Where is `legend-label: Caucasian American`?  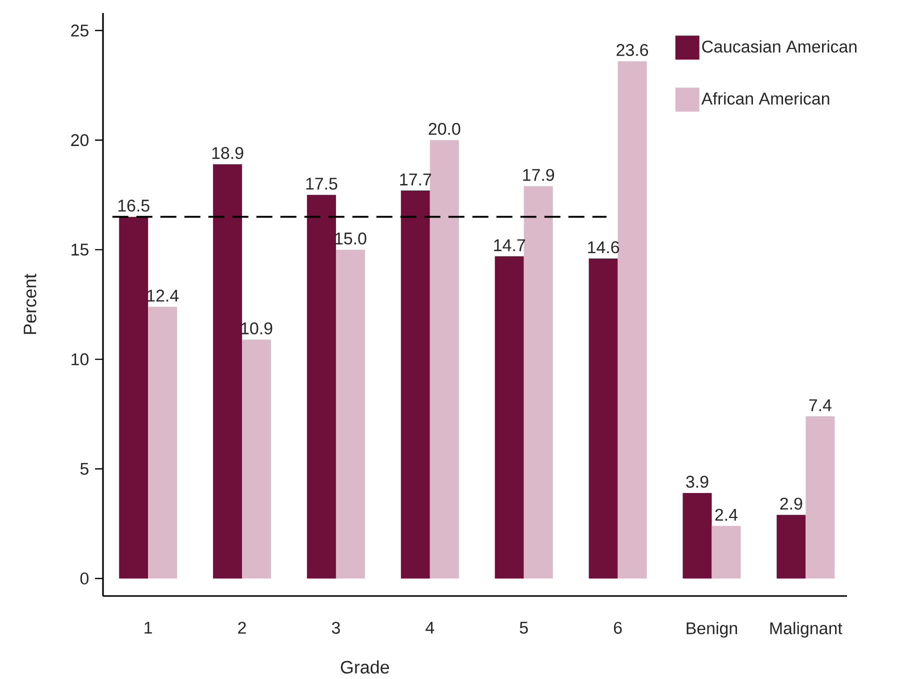 legend-label: Caucasian American is located at coordinates (779, 46).